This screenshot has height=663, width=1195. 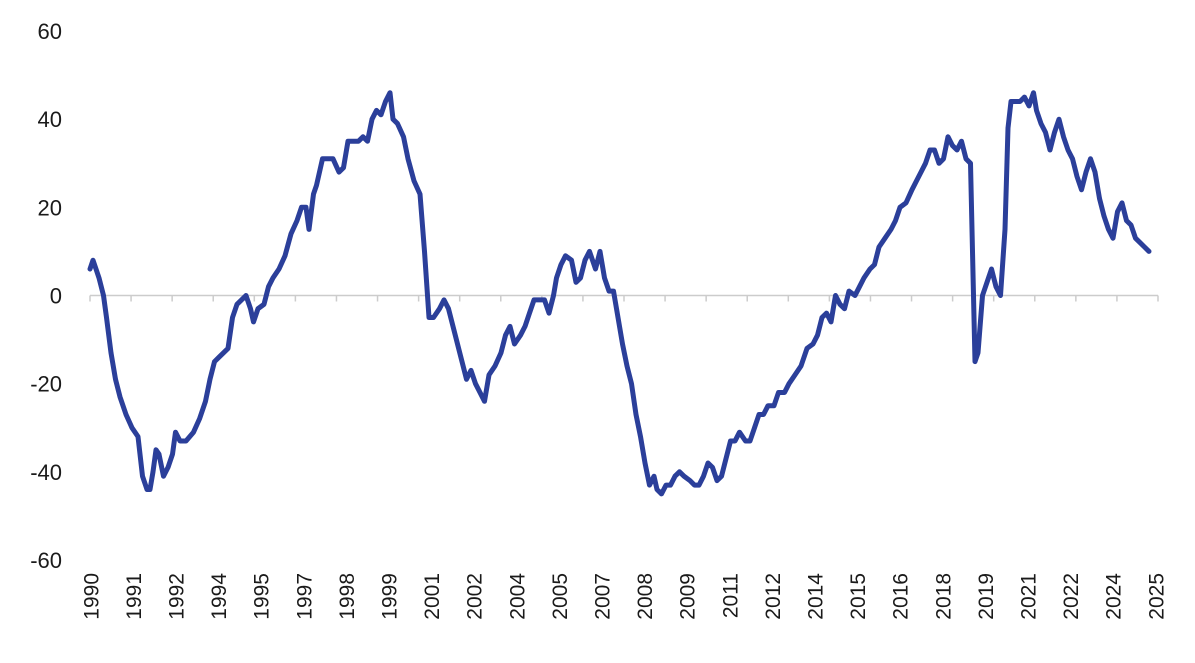 I want to click on y-tick-label: -60, so click(x=46, y=560).